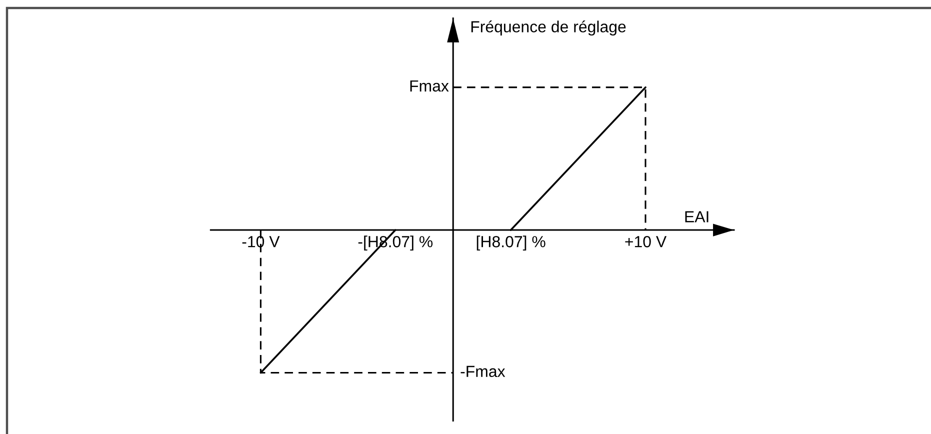 The height and width of the screenshot is (434, 931). I want to click on x-tick-label: +10 V, so click(646, 242).